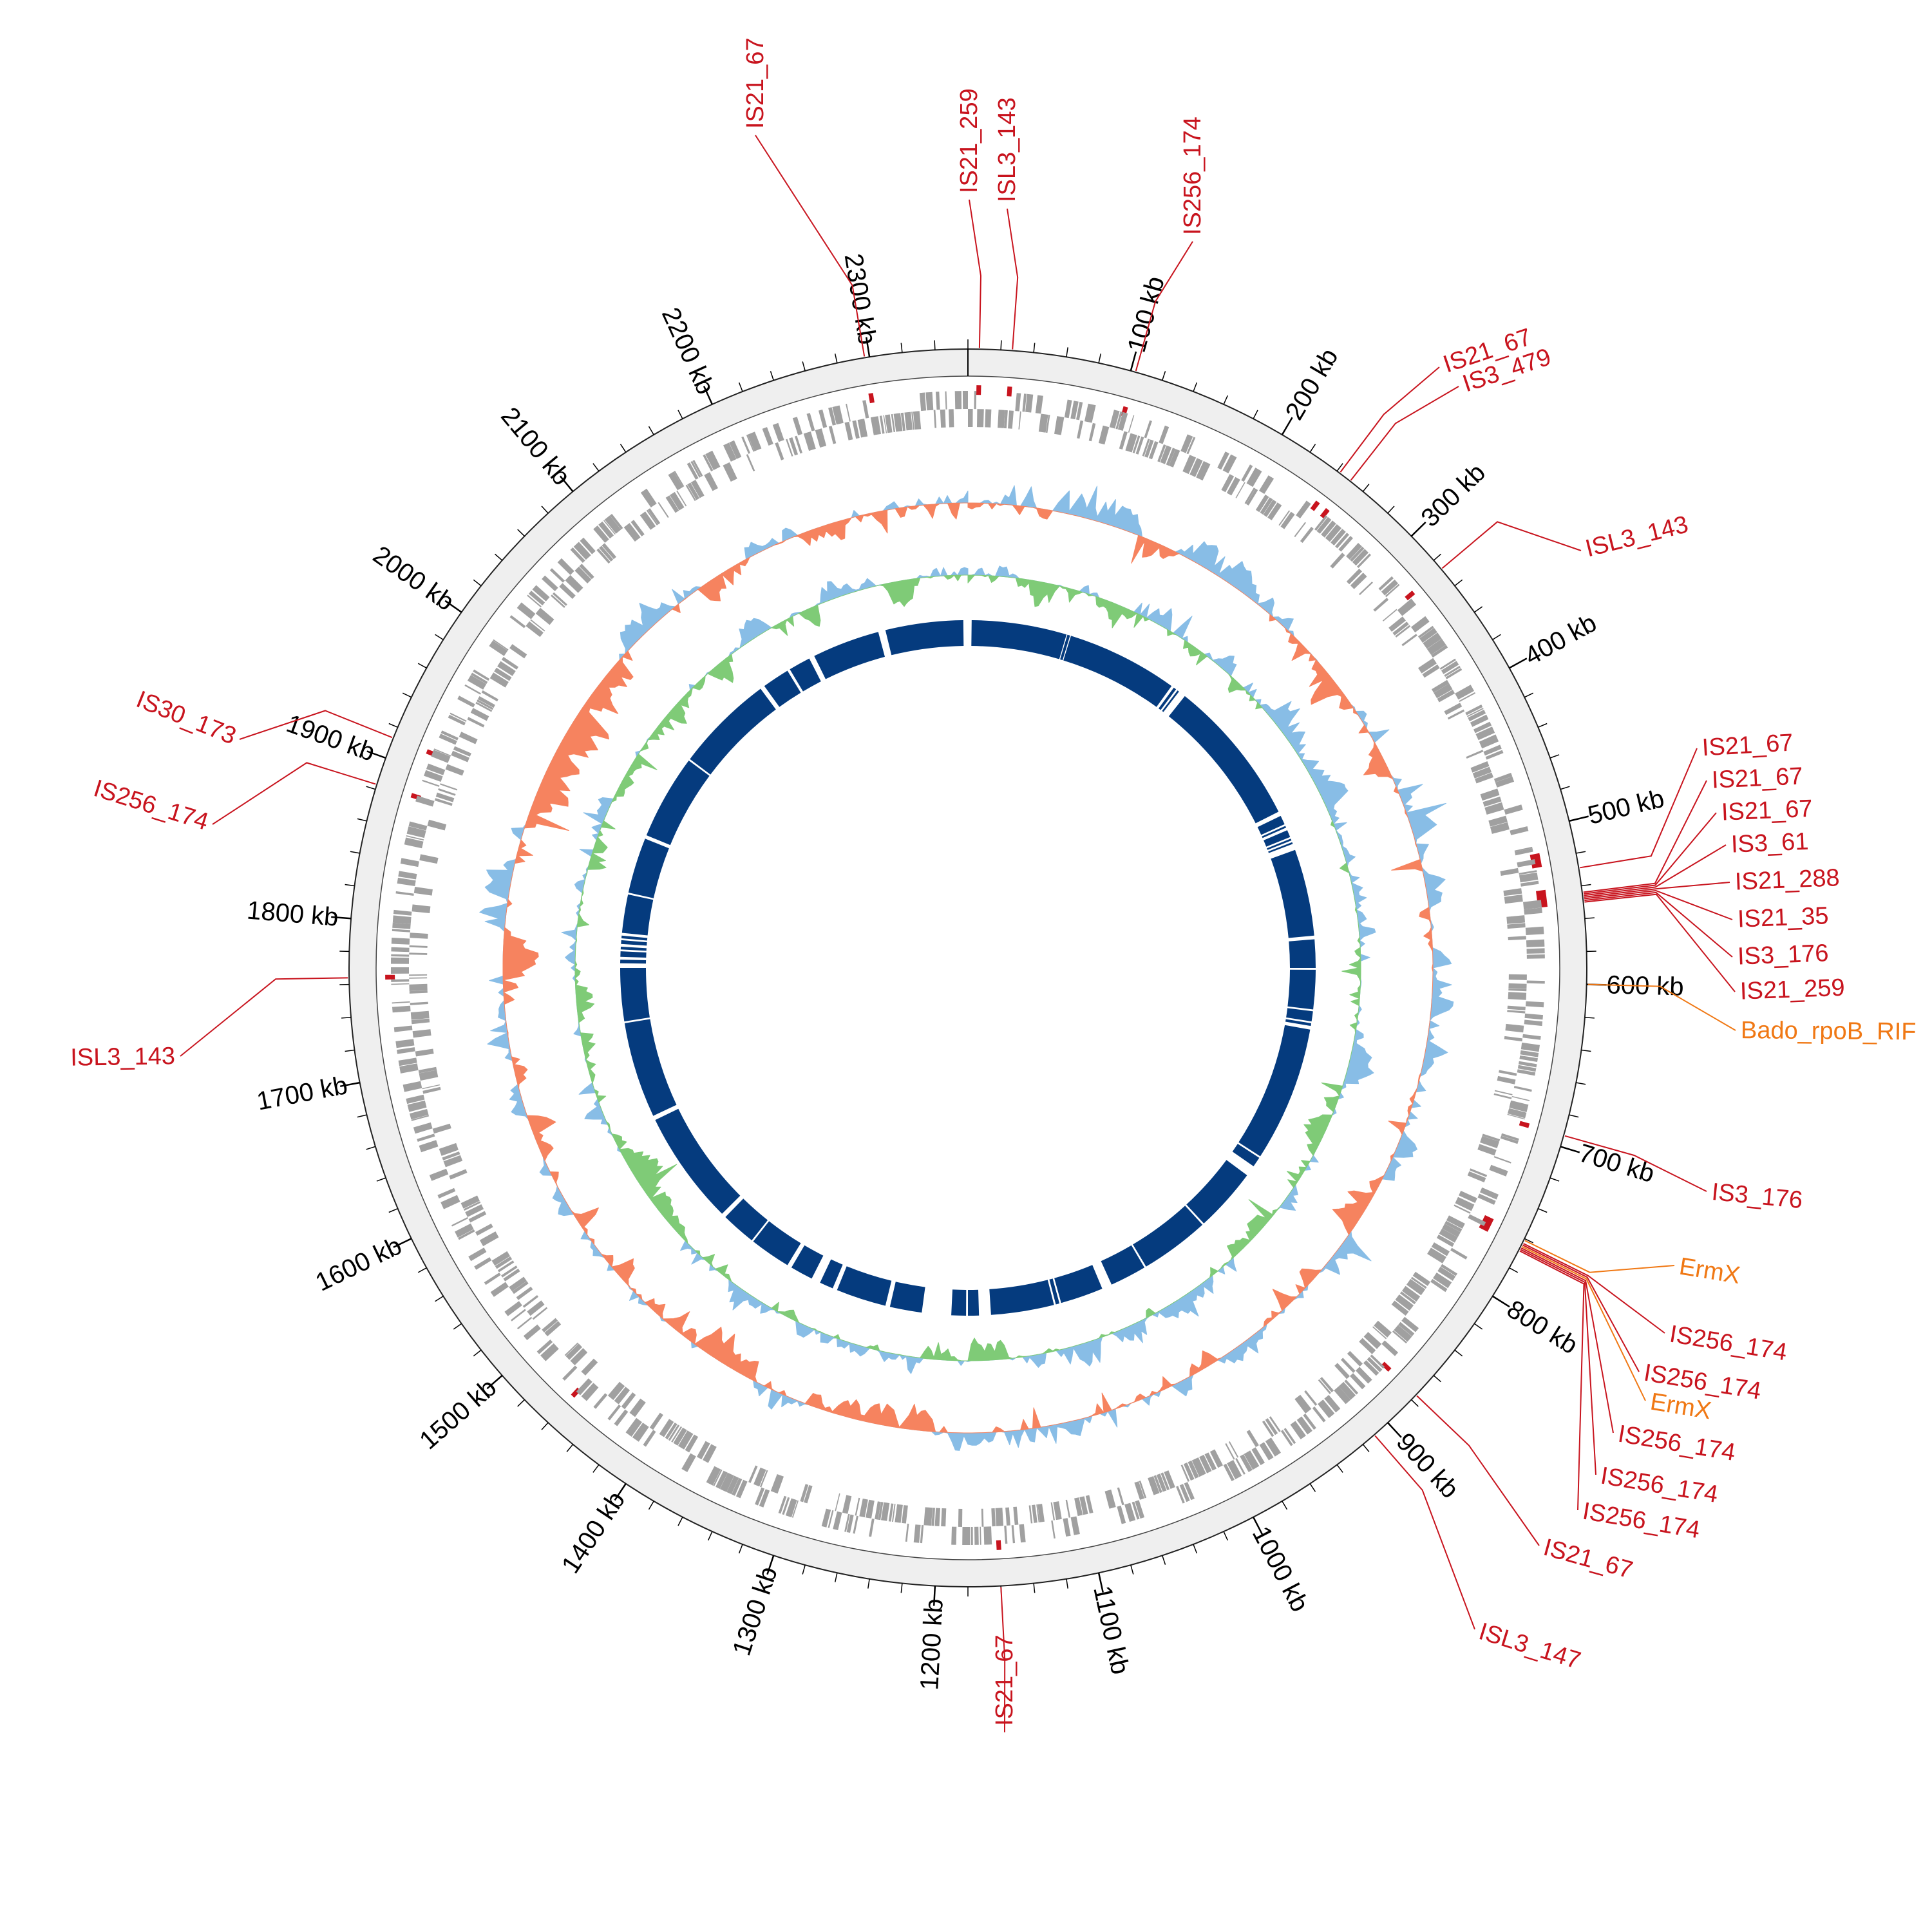 This screenshot has height=1932, width=1932. I want to click on is-element-marker, so click(1325, 513).